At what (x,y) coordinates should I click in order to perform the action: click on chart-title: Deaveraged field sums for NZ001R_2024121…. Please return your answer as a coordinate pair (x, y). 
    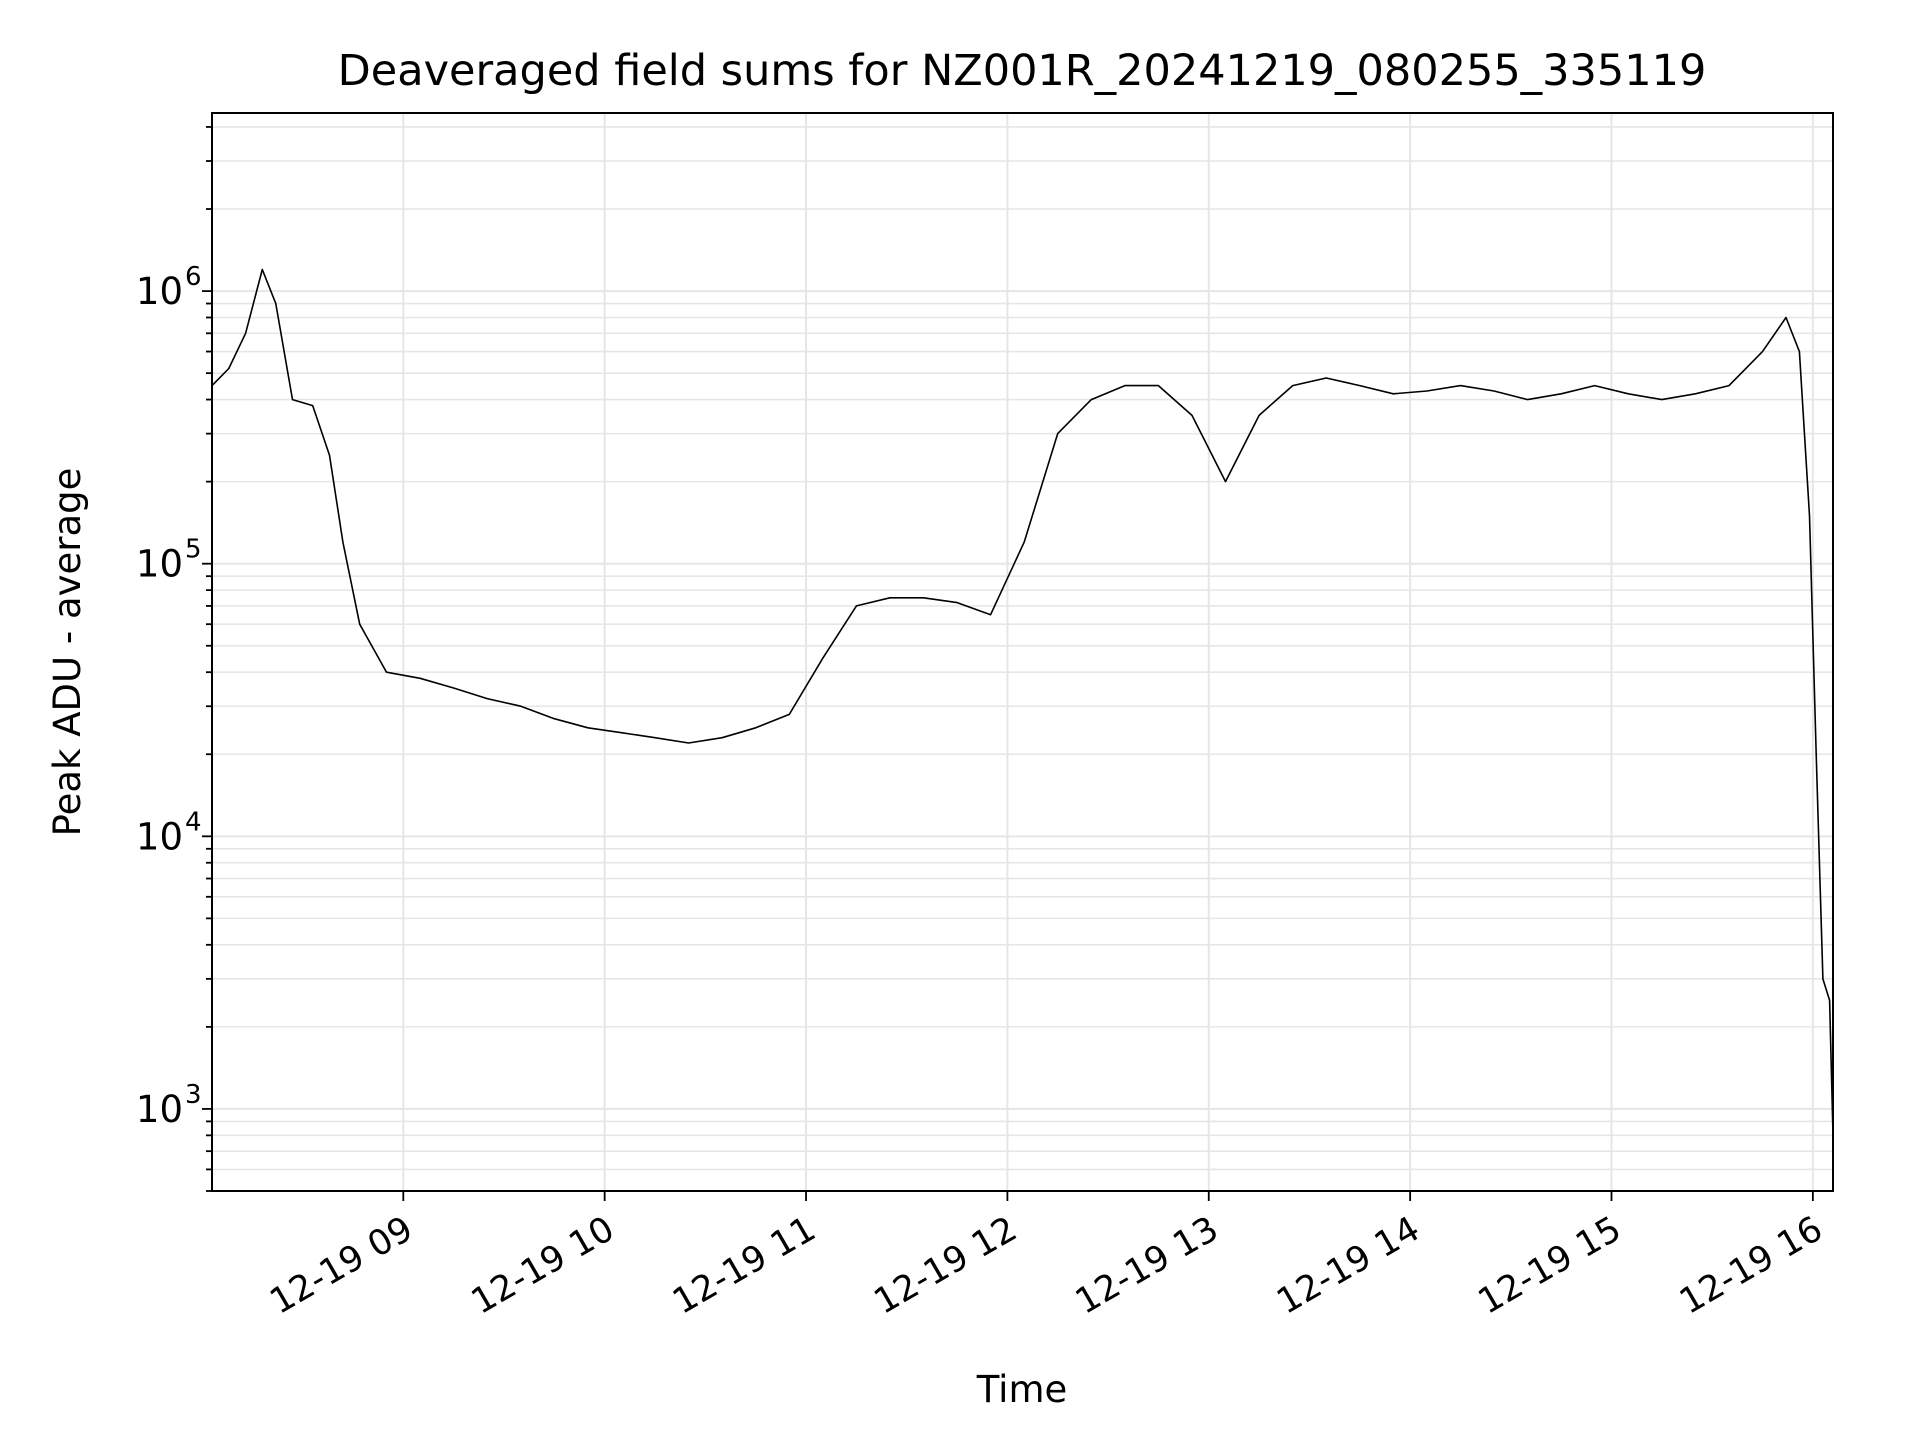
    Looking at the image, I should click on (1022, 71).